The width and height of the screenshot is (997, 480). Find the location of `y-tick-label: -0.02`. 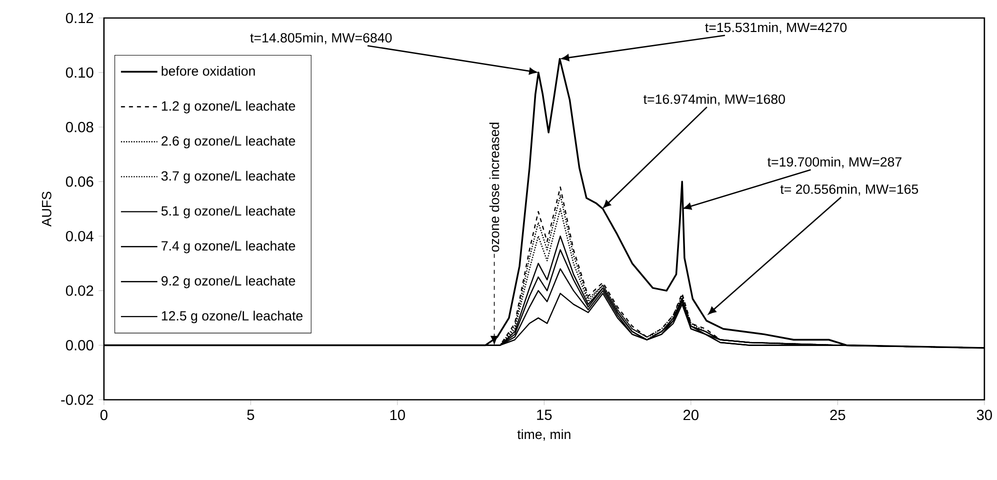

y-tick-label: -0.02 is located at coordinates (77, 400).